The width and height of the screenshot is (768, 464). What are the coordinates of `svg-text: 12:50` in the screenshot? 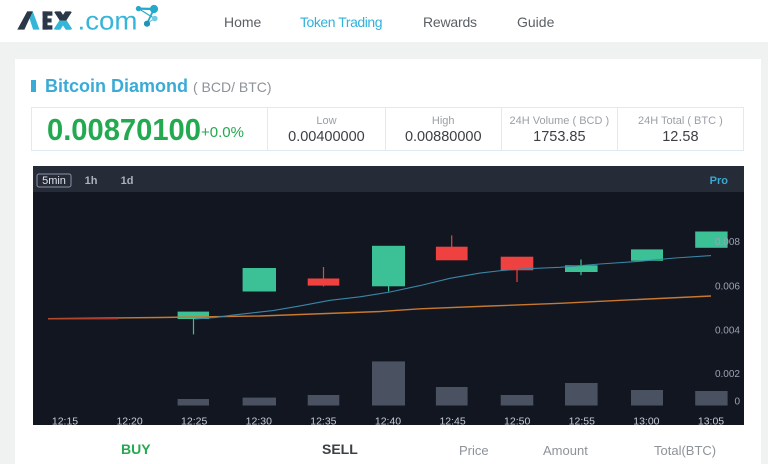 It's located at (517, 421).